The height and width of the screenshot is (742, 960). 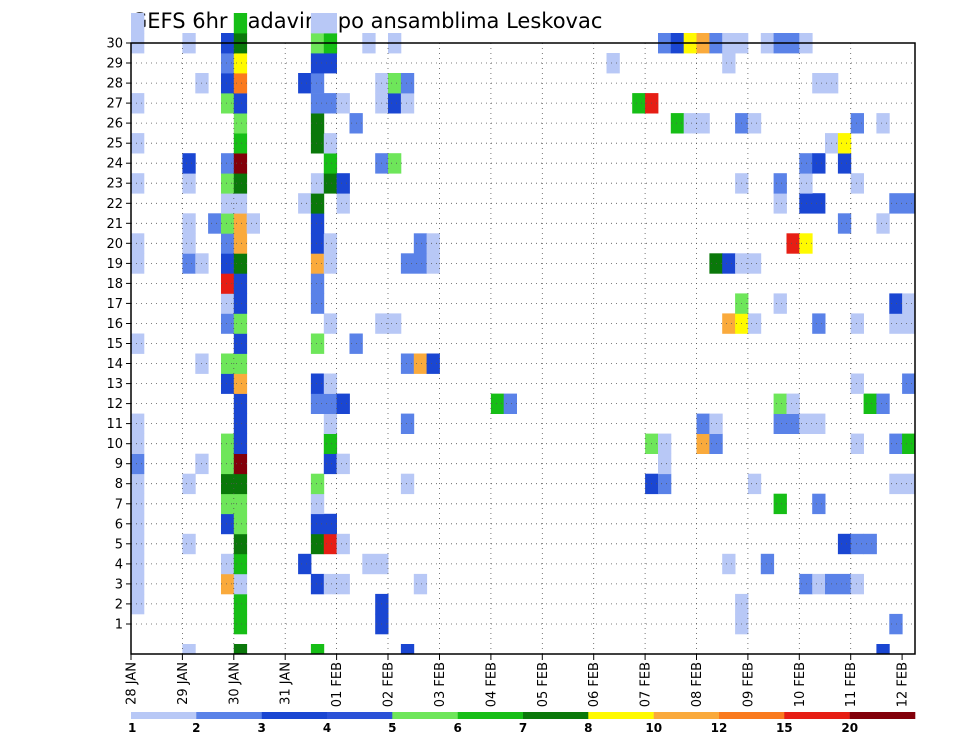 What do you see at coordinates (119, 625) in the screenshot?
I see `y-tick-label: 1` at bounding box center [119, 625].